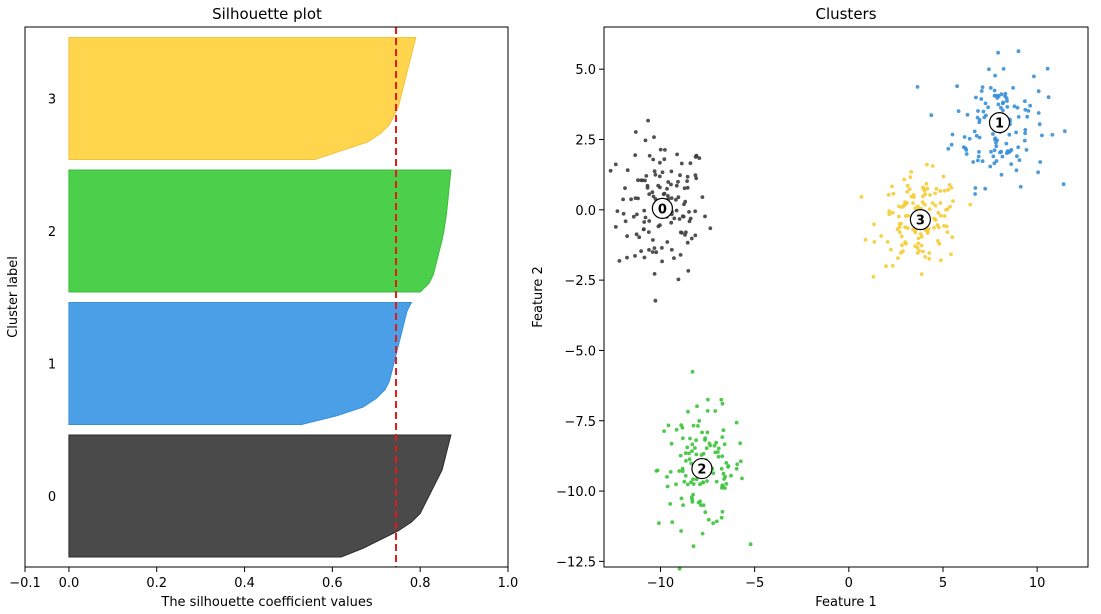 The width and height of the screenshot is (1101, 614). What do you see at coordinates (585, 211) in the screenshot?
I see `clusters-ytick-label: 0.0` at bounding box center [585, 211].